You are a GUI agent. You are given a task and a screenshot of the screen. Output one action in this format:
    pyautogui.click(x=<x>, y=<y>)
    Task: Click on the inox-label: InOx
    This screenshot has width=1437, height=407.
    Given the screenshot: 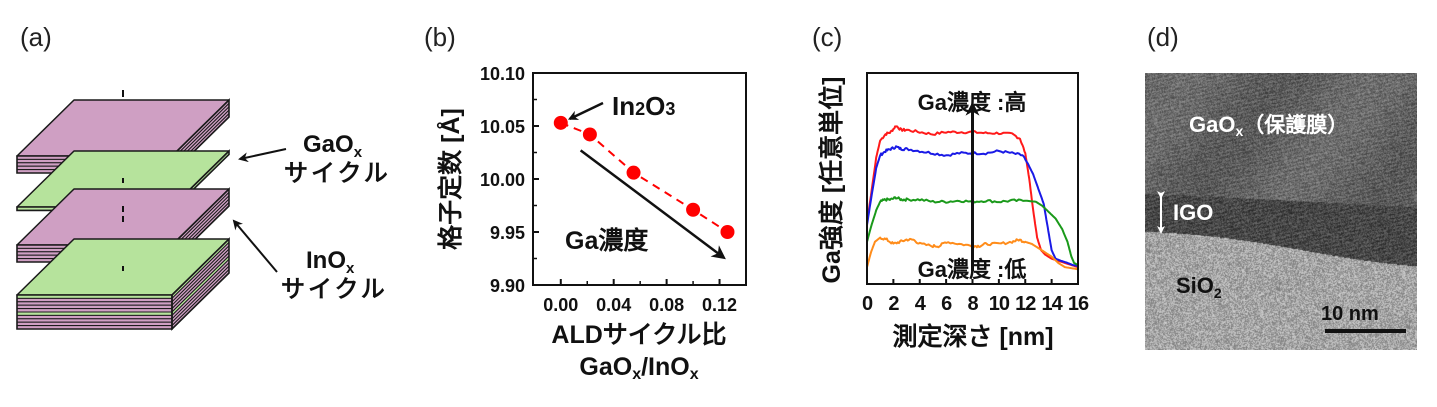 What is the action you would take?
    pyautogui.click(x=330, y=262)
    